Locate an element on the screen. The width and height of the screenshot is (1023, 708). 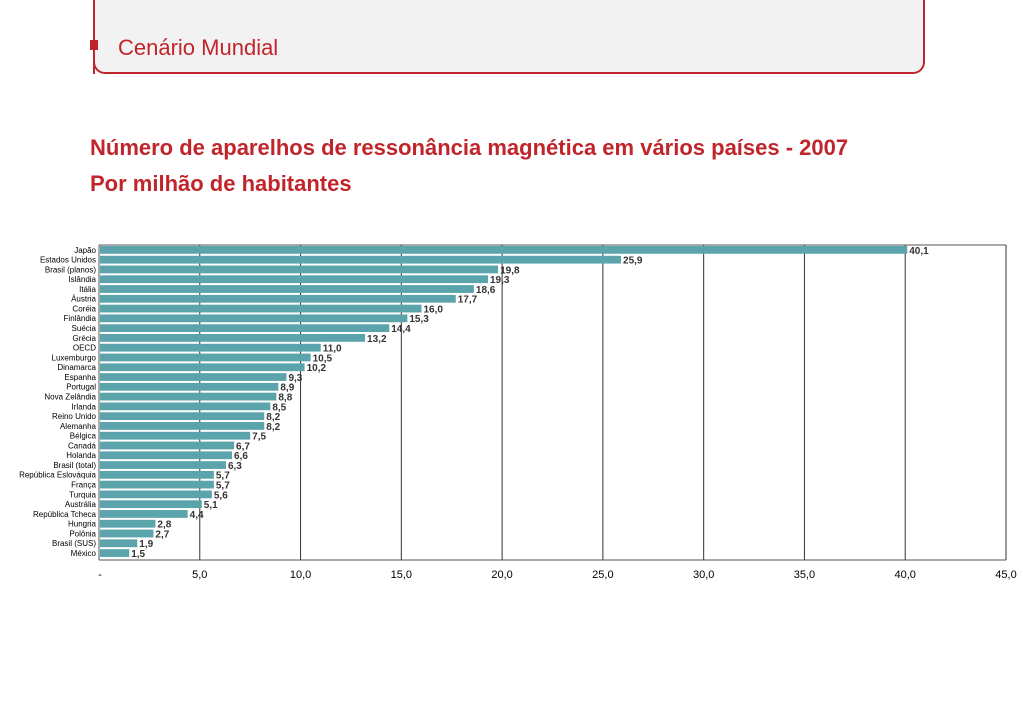
value-label: 10,2 is located at coordinates (317, 368).